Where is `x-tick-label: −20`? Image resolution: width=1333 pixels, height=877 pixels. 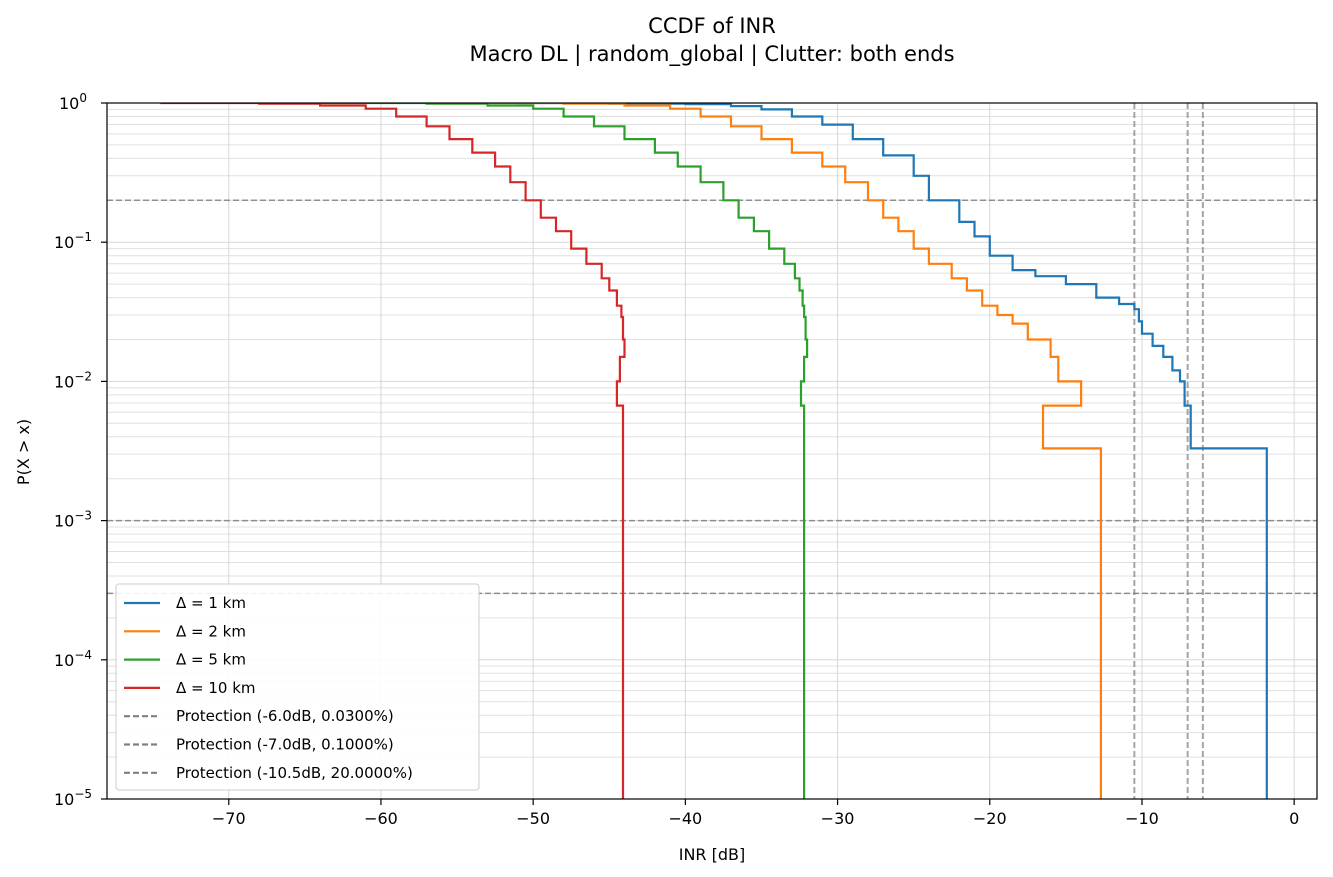
x-tick-label: −20 is located at coordinates (990, 818).